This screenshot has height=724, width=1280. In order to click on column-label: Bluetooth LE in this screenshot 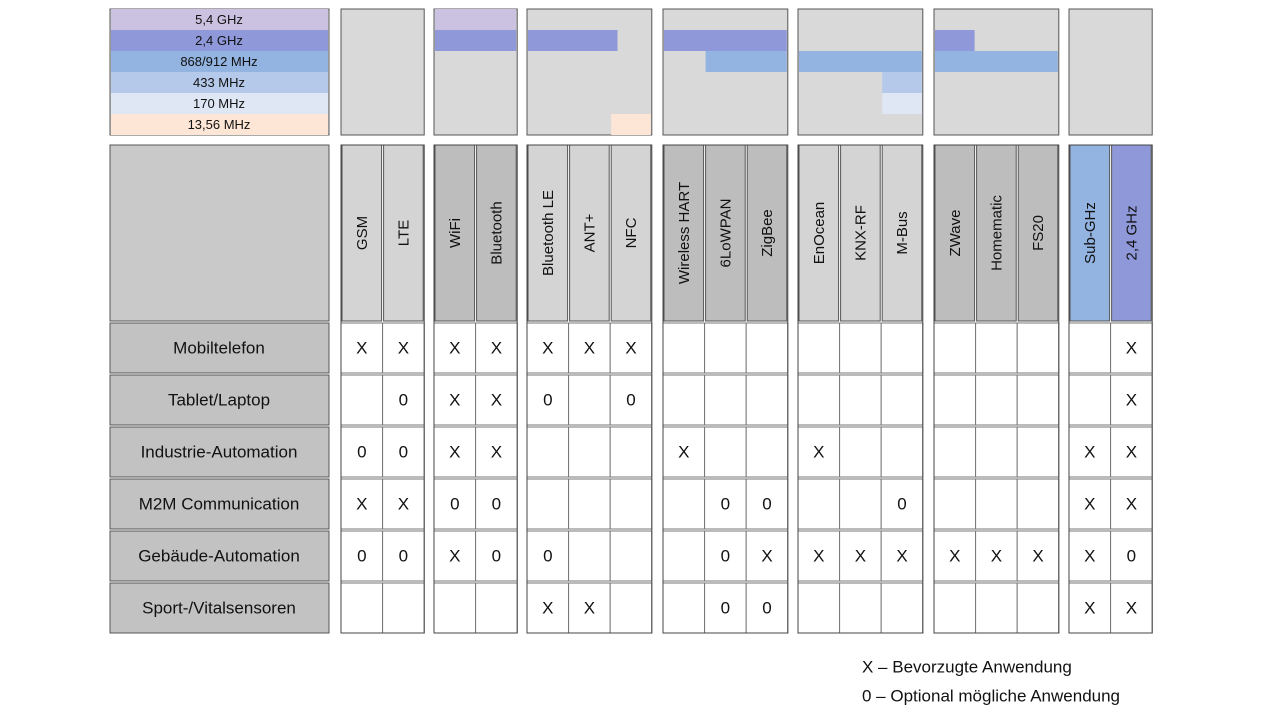, I will do `click(548, 233)`.